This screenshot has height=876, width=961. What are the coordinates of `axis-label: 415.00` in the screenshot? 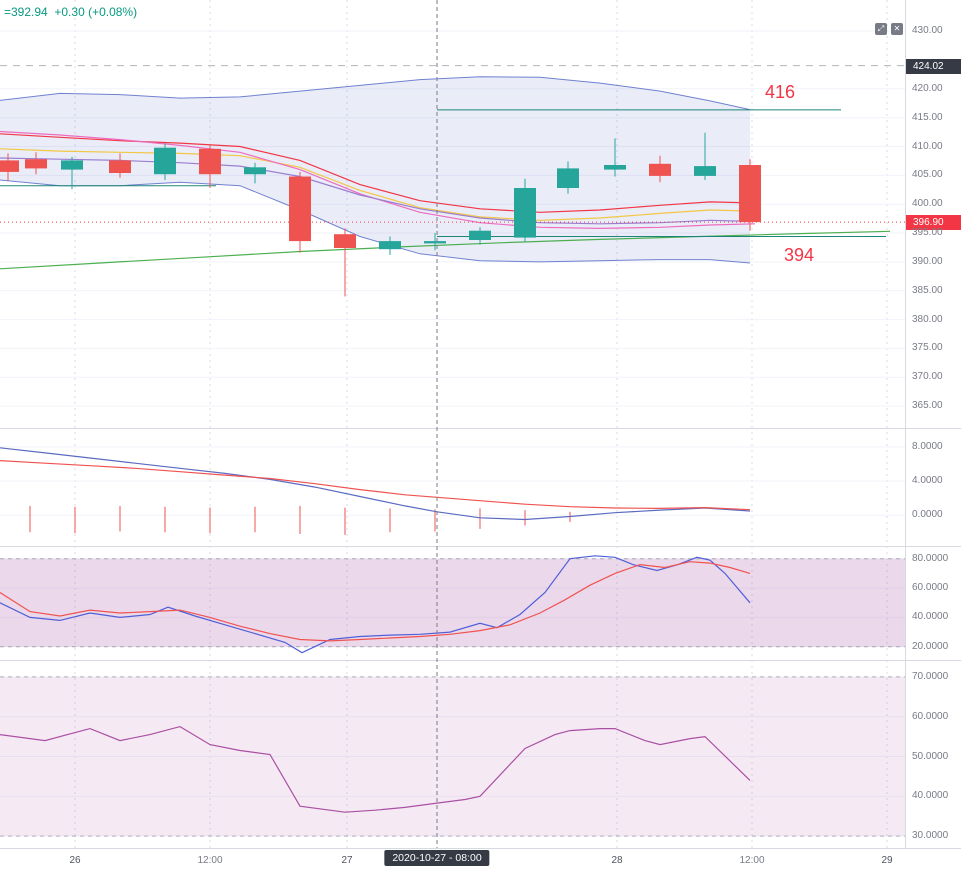 It's located at (927, 117).